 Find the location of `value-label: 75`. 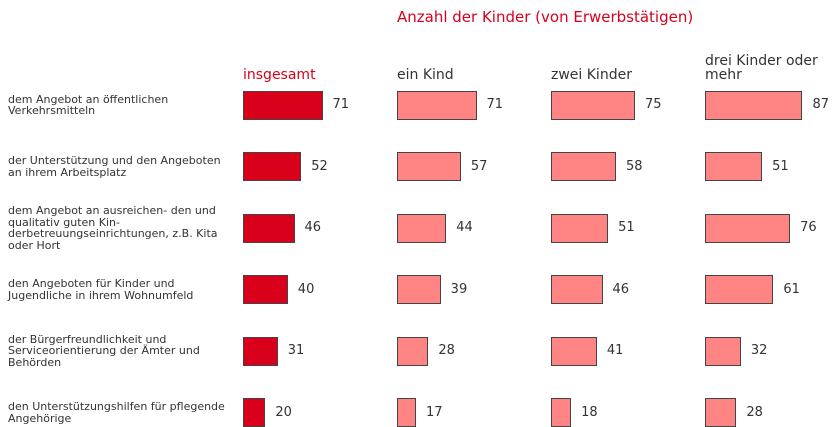

value-label: 75 is located at coordinates (653, 104).